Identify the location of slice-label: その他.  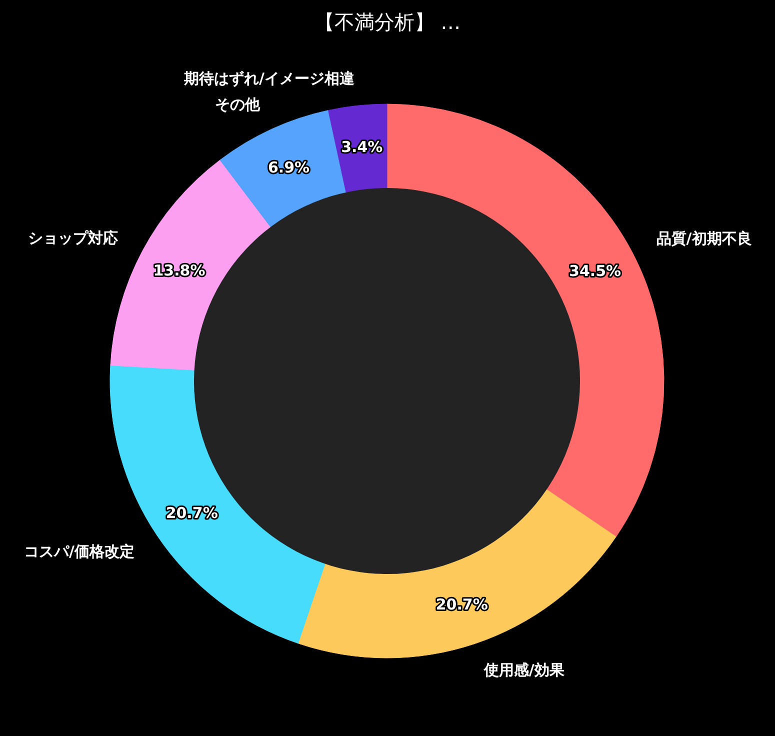
(237, 104).